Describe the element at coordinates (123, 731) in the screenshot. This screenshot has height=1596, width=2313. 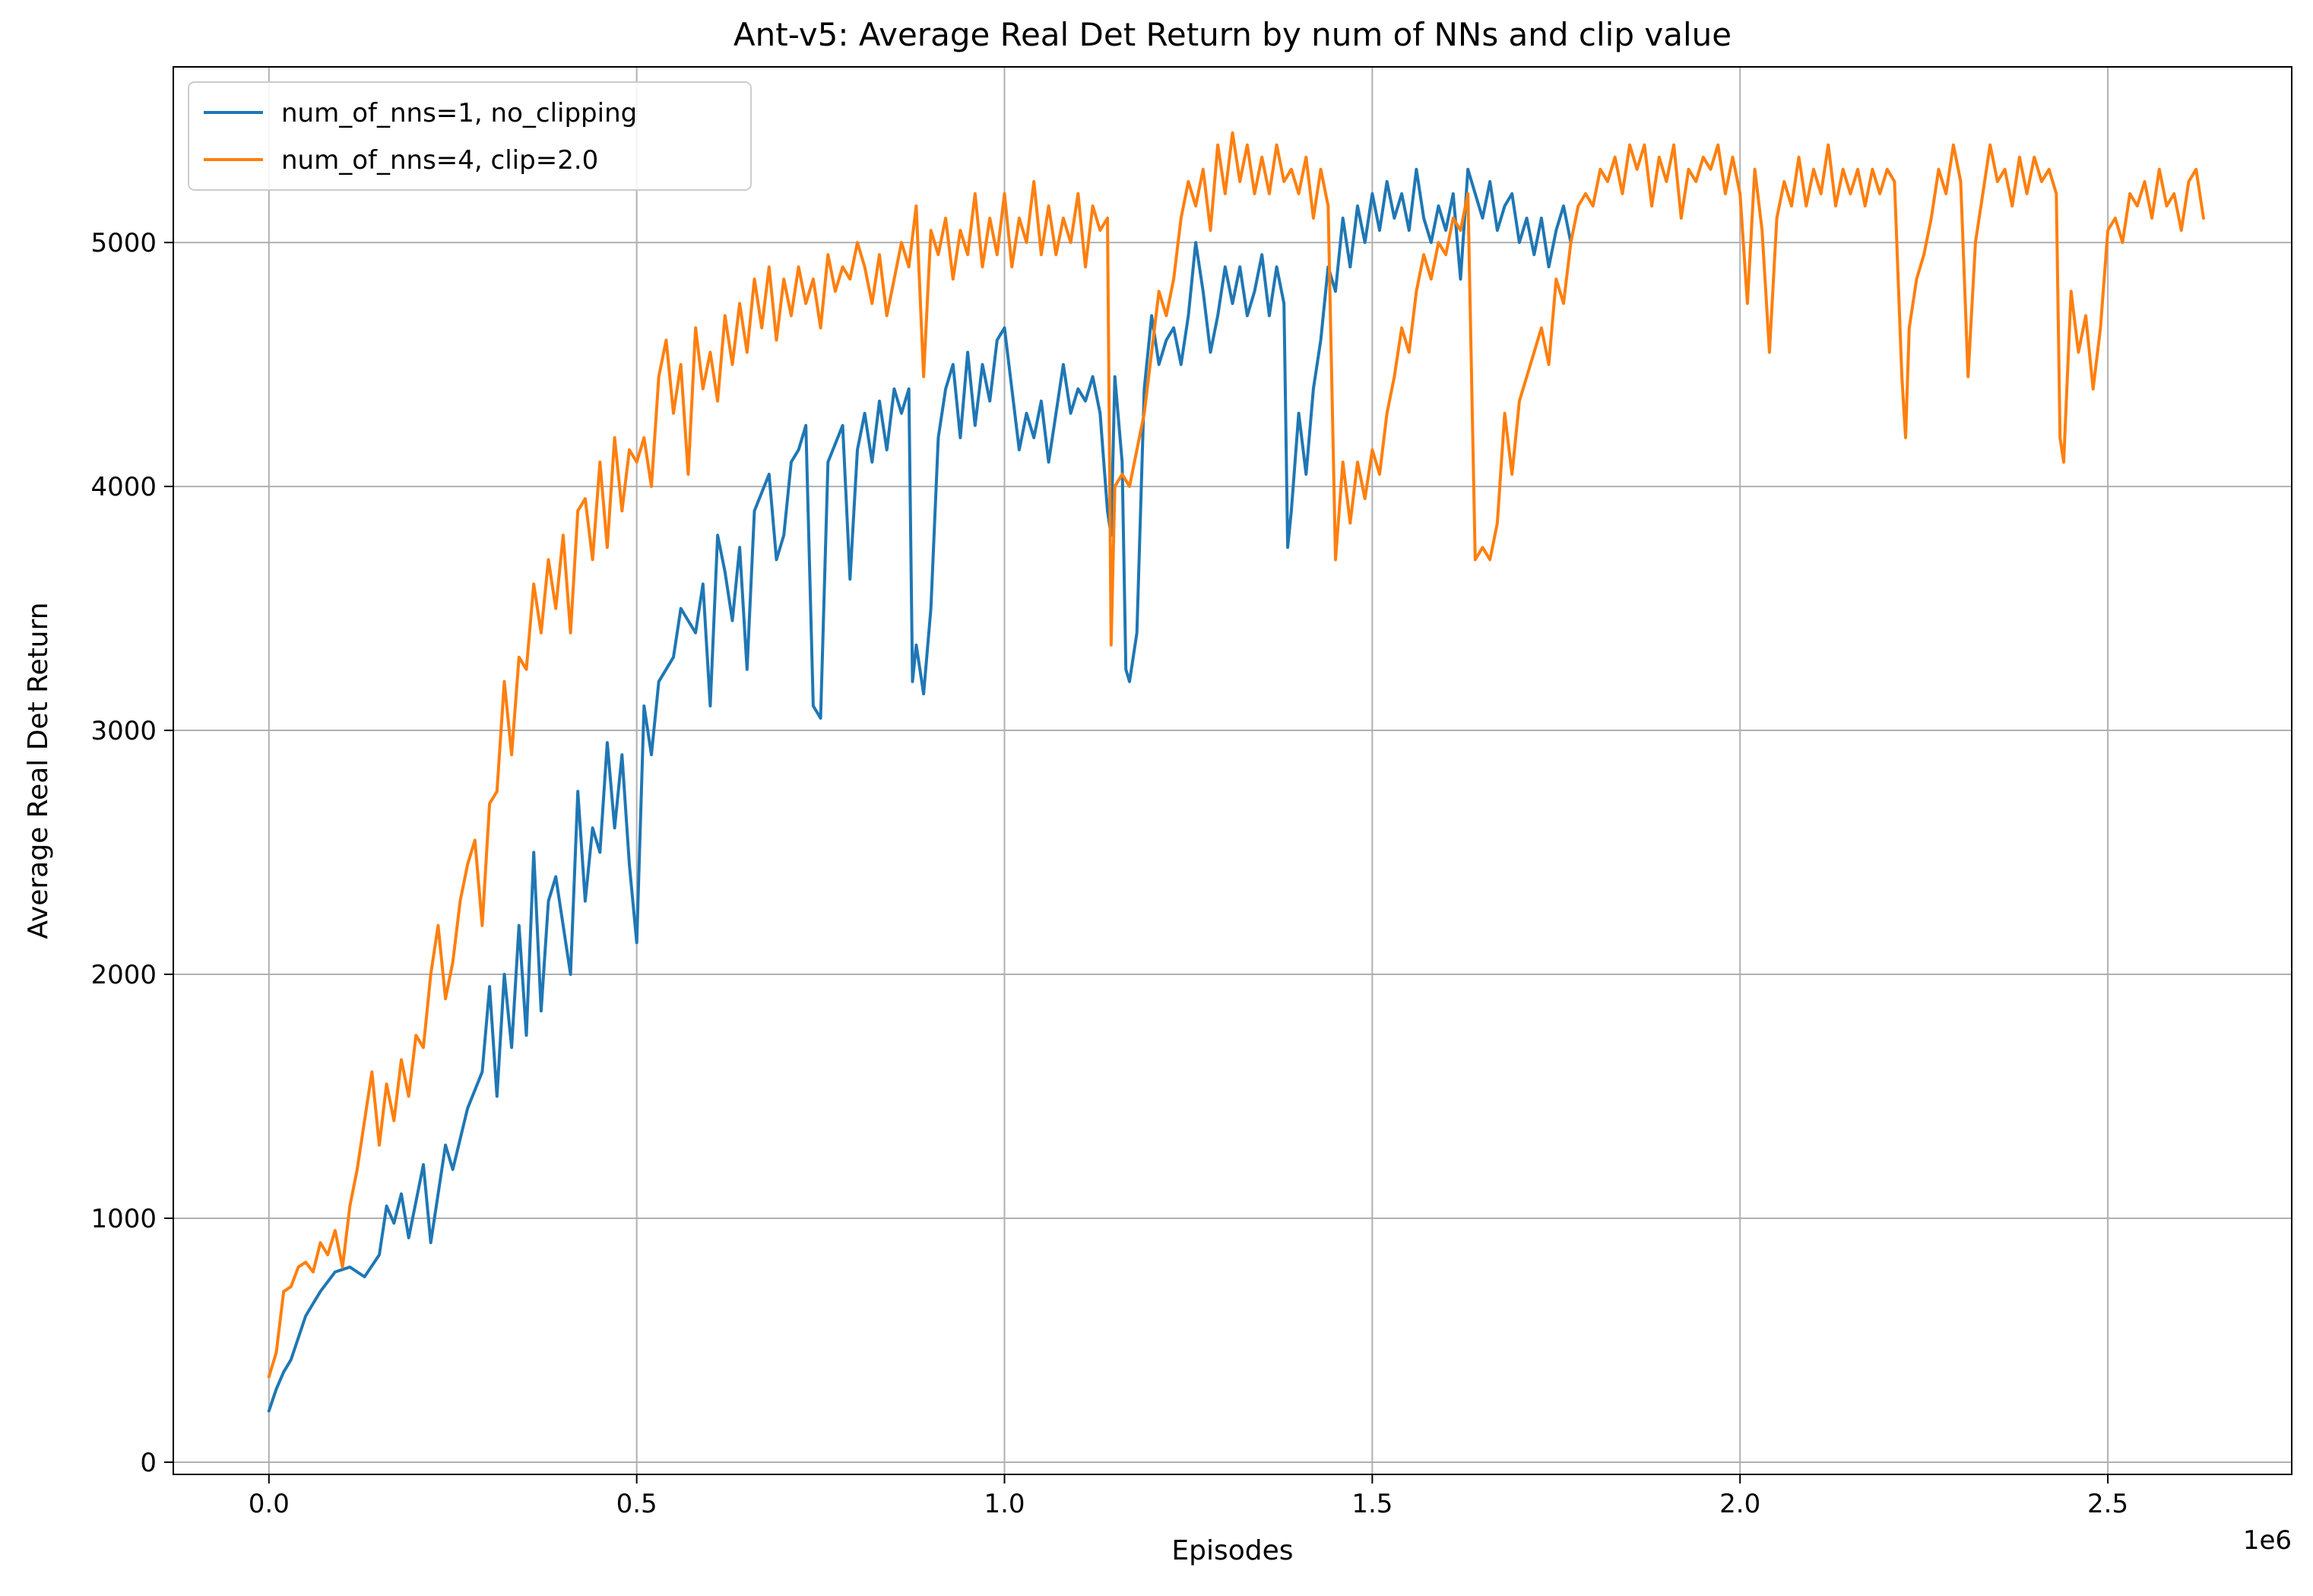
I see `y-tick-label: 3000` at that location.